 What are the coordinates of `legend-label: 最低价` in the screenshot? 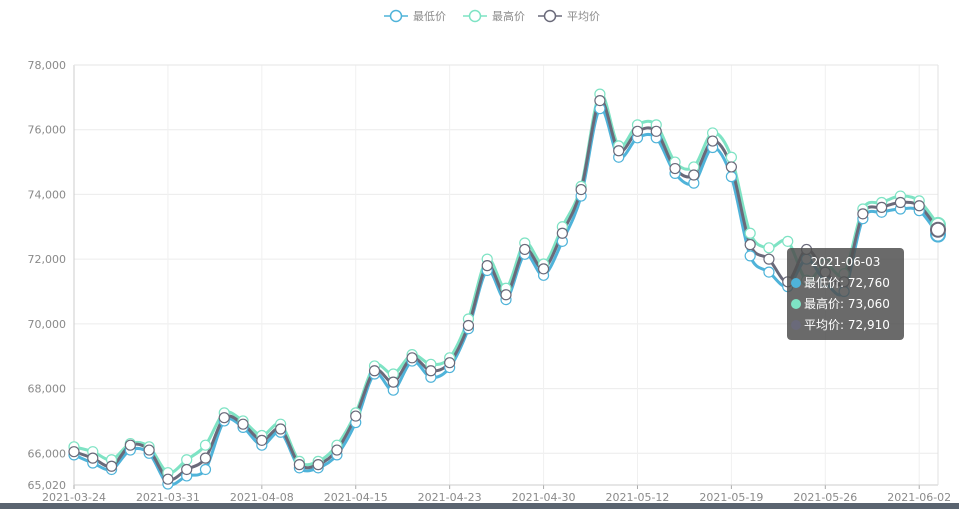 It's located at (429, 16).